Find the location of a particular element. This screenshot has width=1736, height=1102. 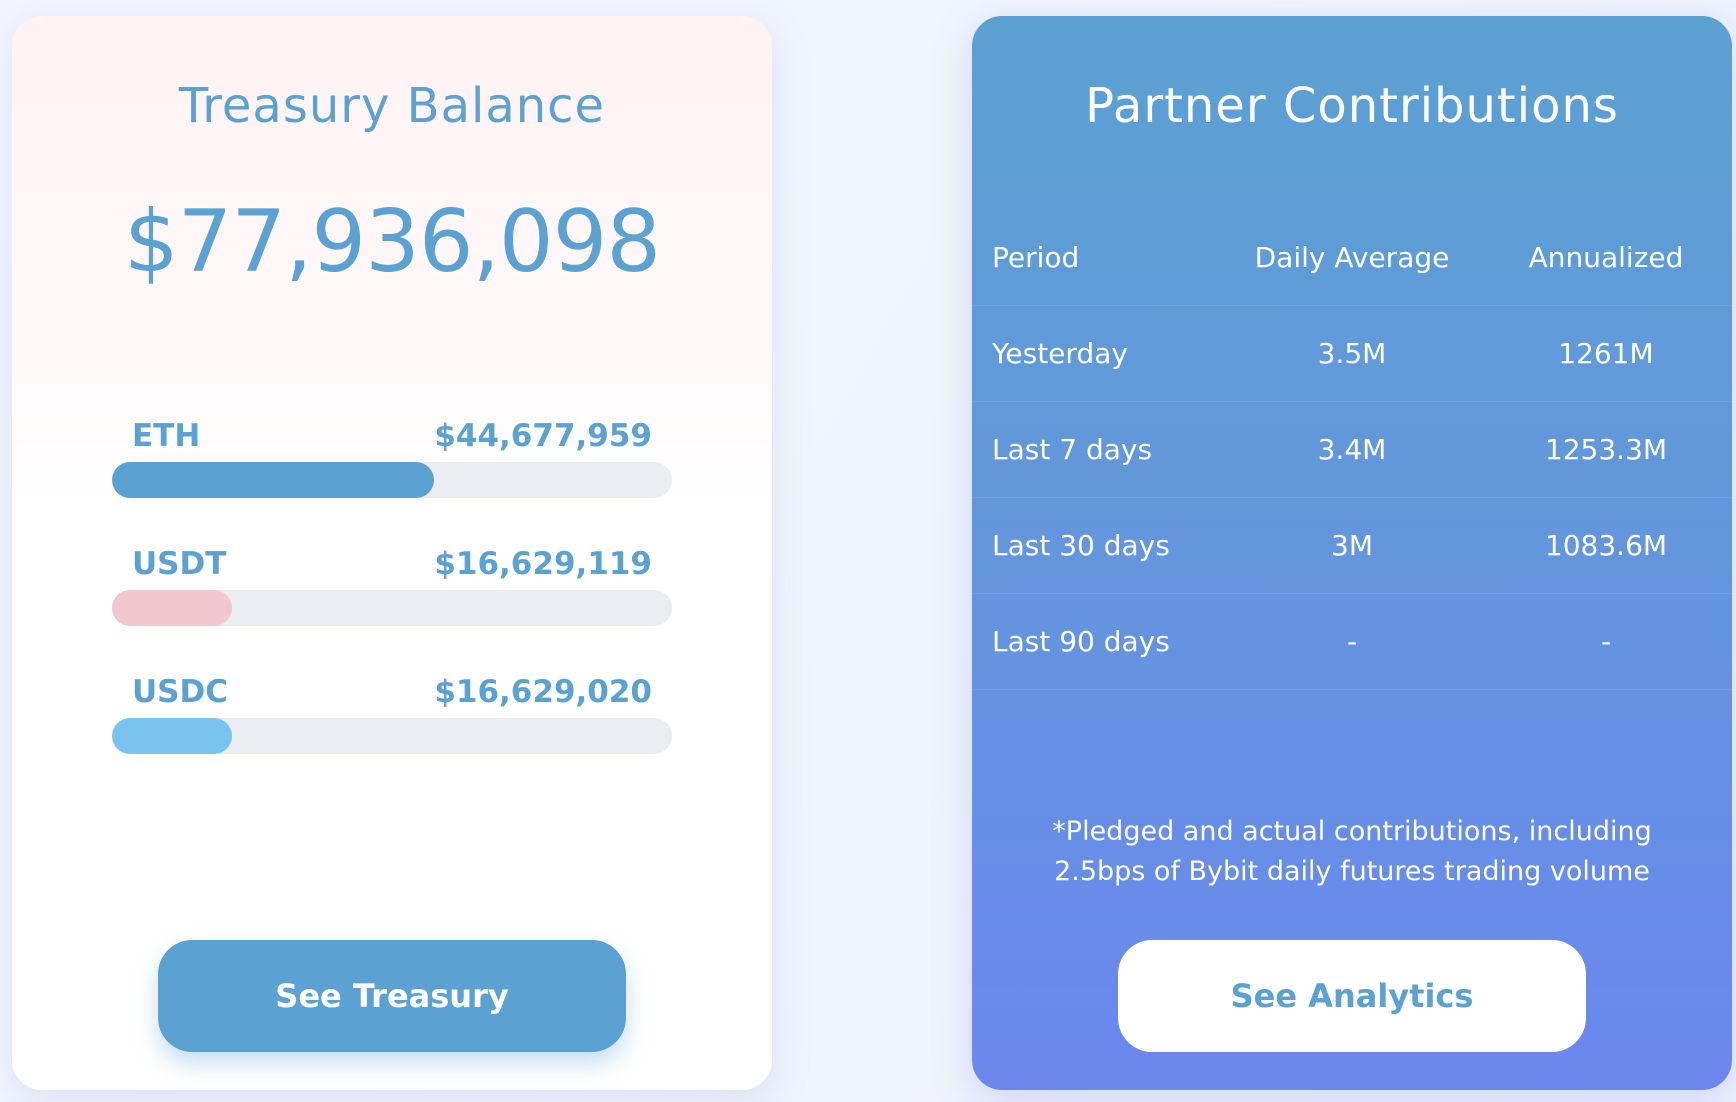

column-header-annualized: Annualized is located at coordinates (1606, 257).